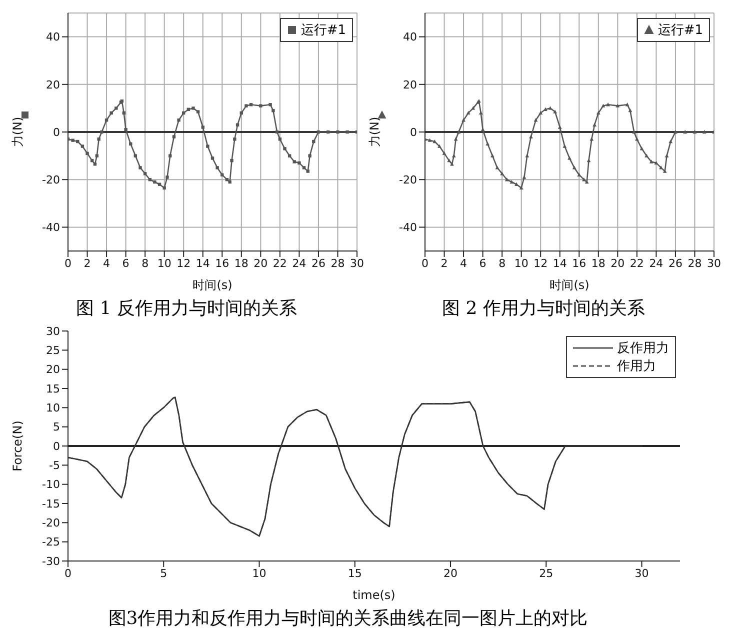  What do you see at coordinates (54, 465) in the screenshot?
I see `y-tick-label: -5` at bounding box center [54, 465].